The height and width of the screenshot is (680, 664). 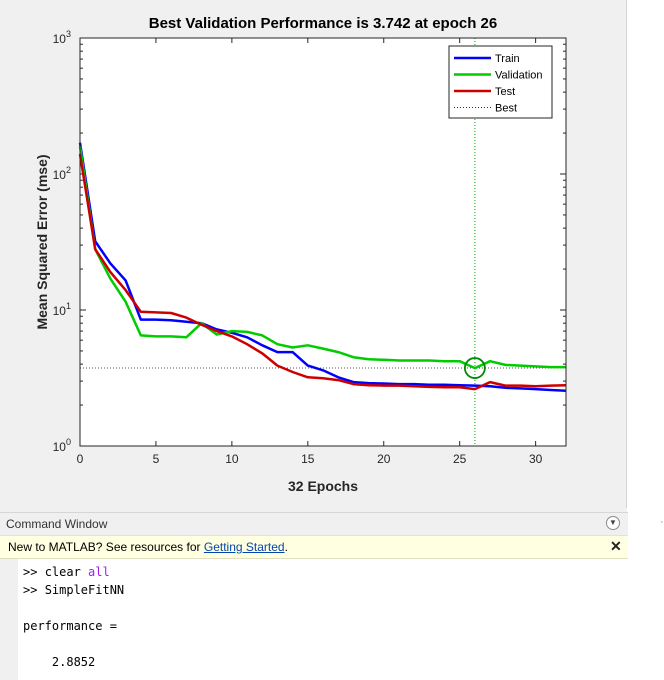 What do you see at coordinates (536, 459) in the screenshot?
I see `x-tick-label: 30` at bounding box center [536, 459].